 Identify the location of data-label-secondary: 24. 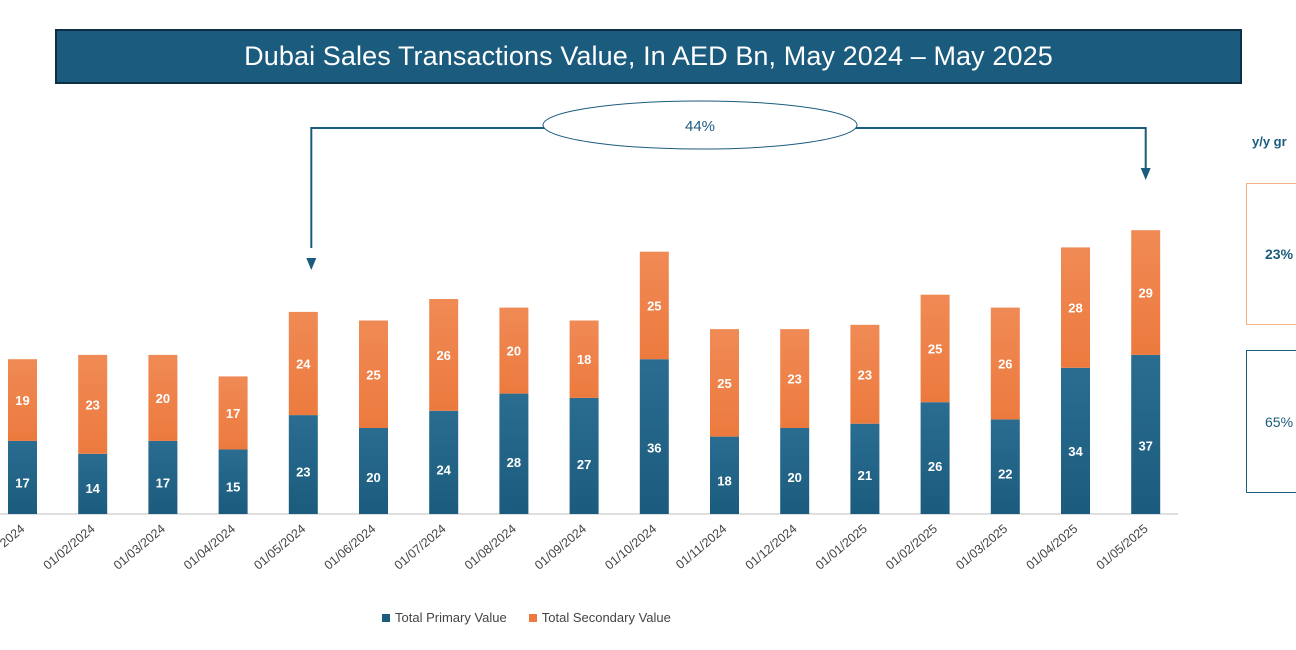
(303, 364).